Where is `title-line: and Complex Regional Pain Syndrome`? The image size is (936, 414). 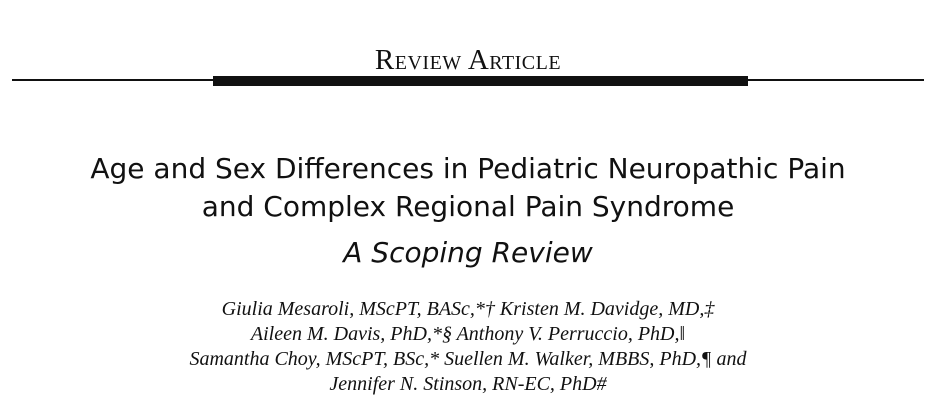 title-line: and Complex Regional Pain Syndrome is located at coordinates (468, 206).